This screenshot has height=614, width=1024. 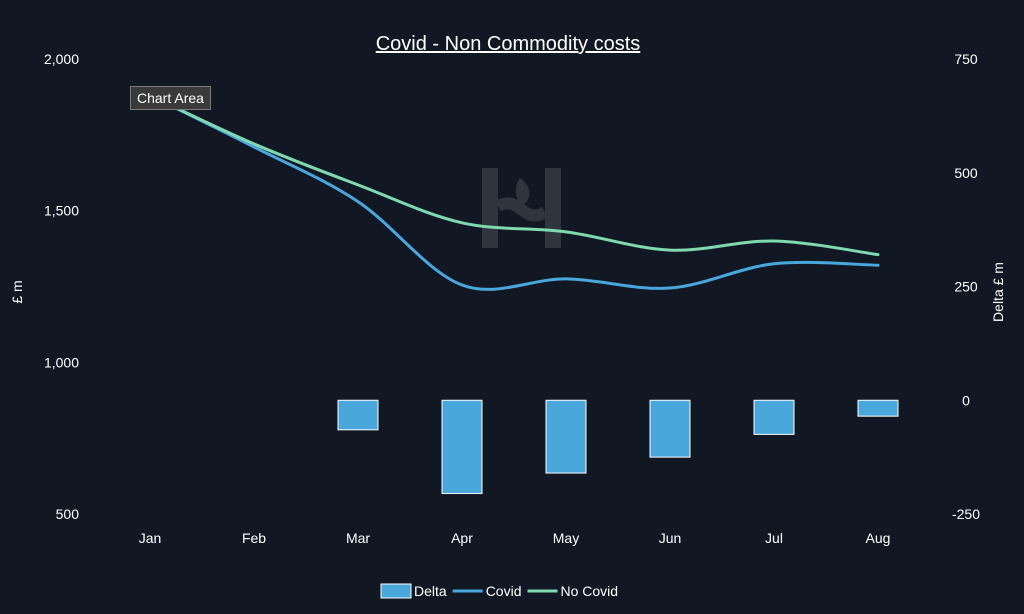 What do you see at coordinates (566, 538) in the screenshot?
I see `x-tick-label: May` at bounding box center [566, 538].